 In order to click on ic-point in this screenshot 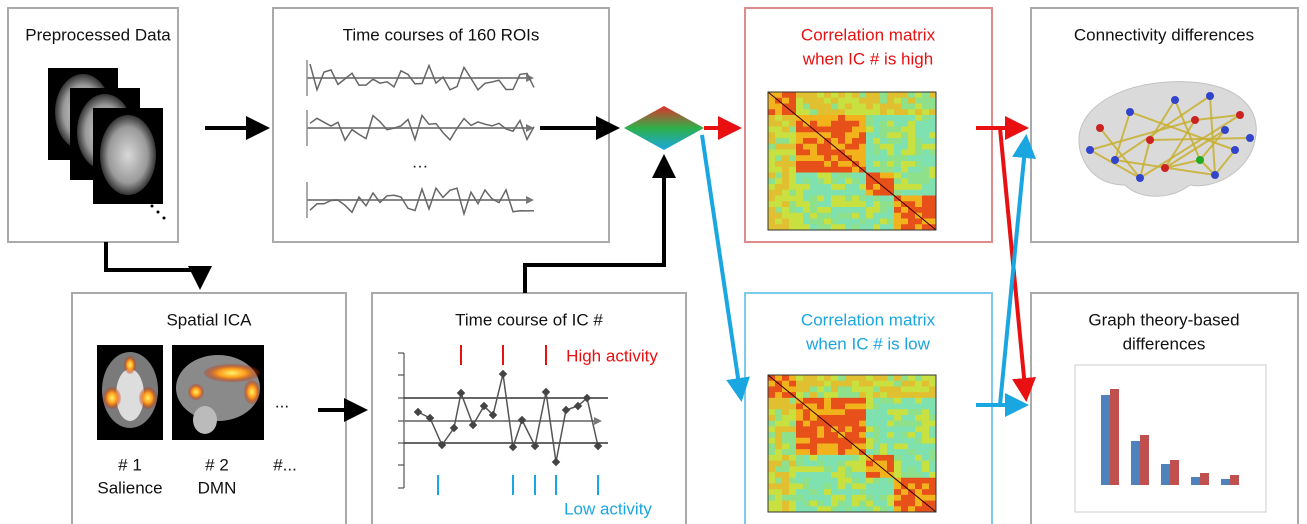, I will do `click(503, 374)`.